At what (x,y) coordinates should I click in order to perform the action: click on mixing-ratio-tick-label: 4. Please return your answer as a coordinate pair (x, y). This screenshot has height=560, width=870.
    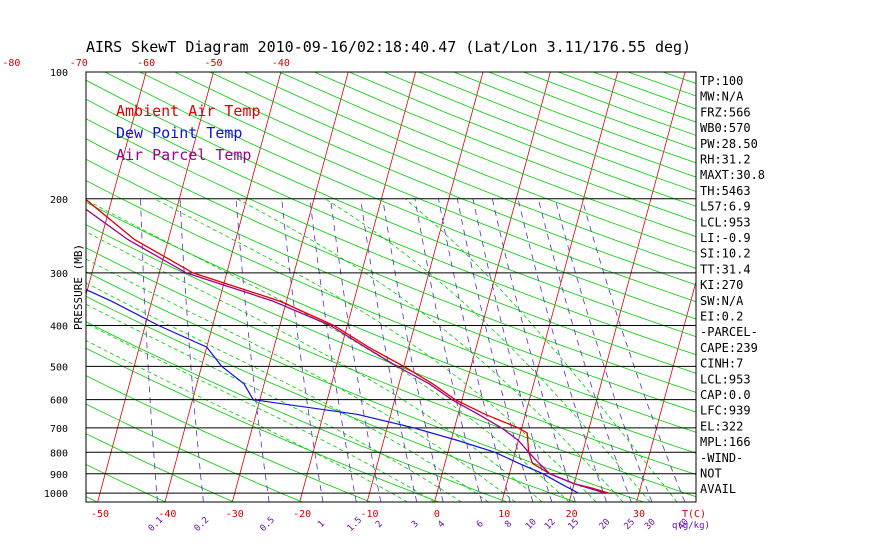
    Looking at the image, I should click on (441, 524).